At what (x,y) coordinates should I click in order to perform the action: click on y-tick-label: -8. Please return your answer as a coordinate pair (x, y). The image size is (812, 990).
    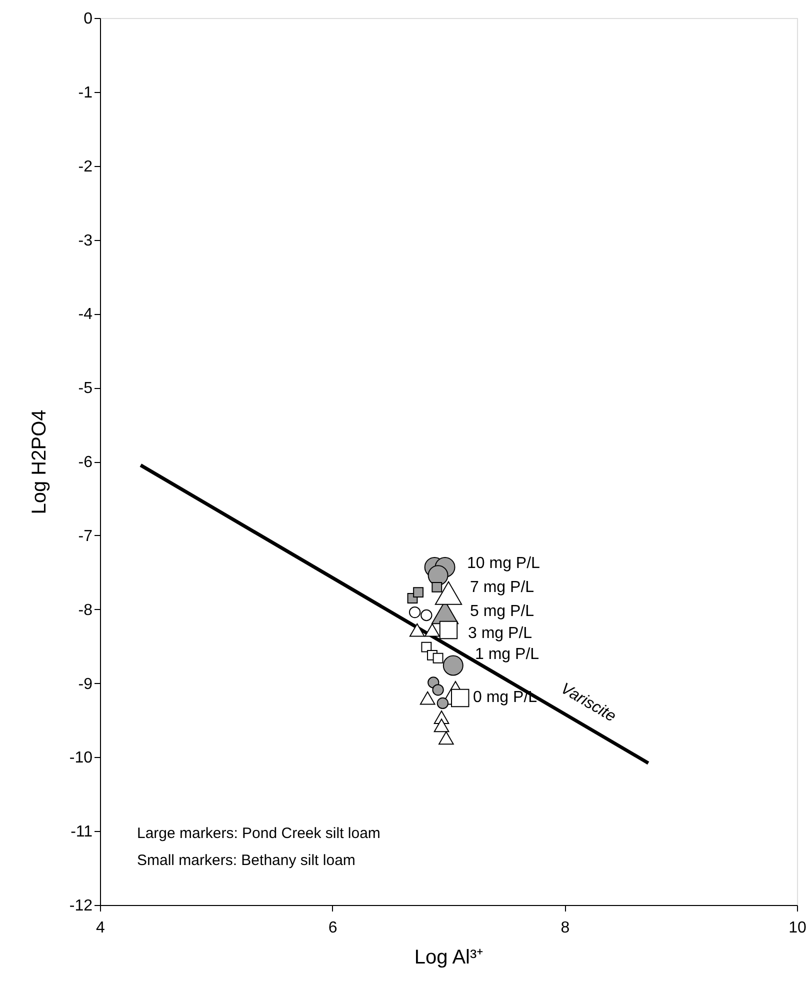
    Looking at the image, I should click on (85, 610).